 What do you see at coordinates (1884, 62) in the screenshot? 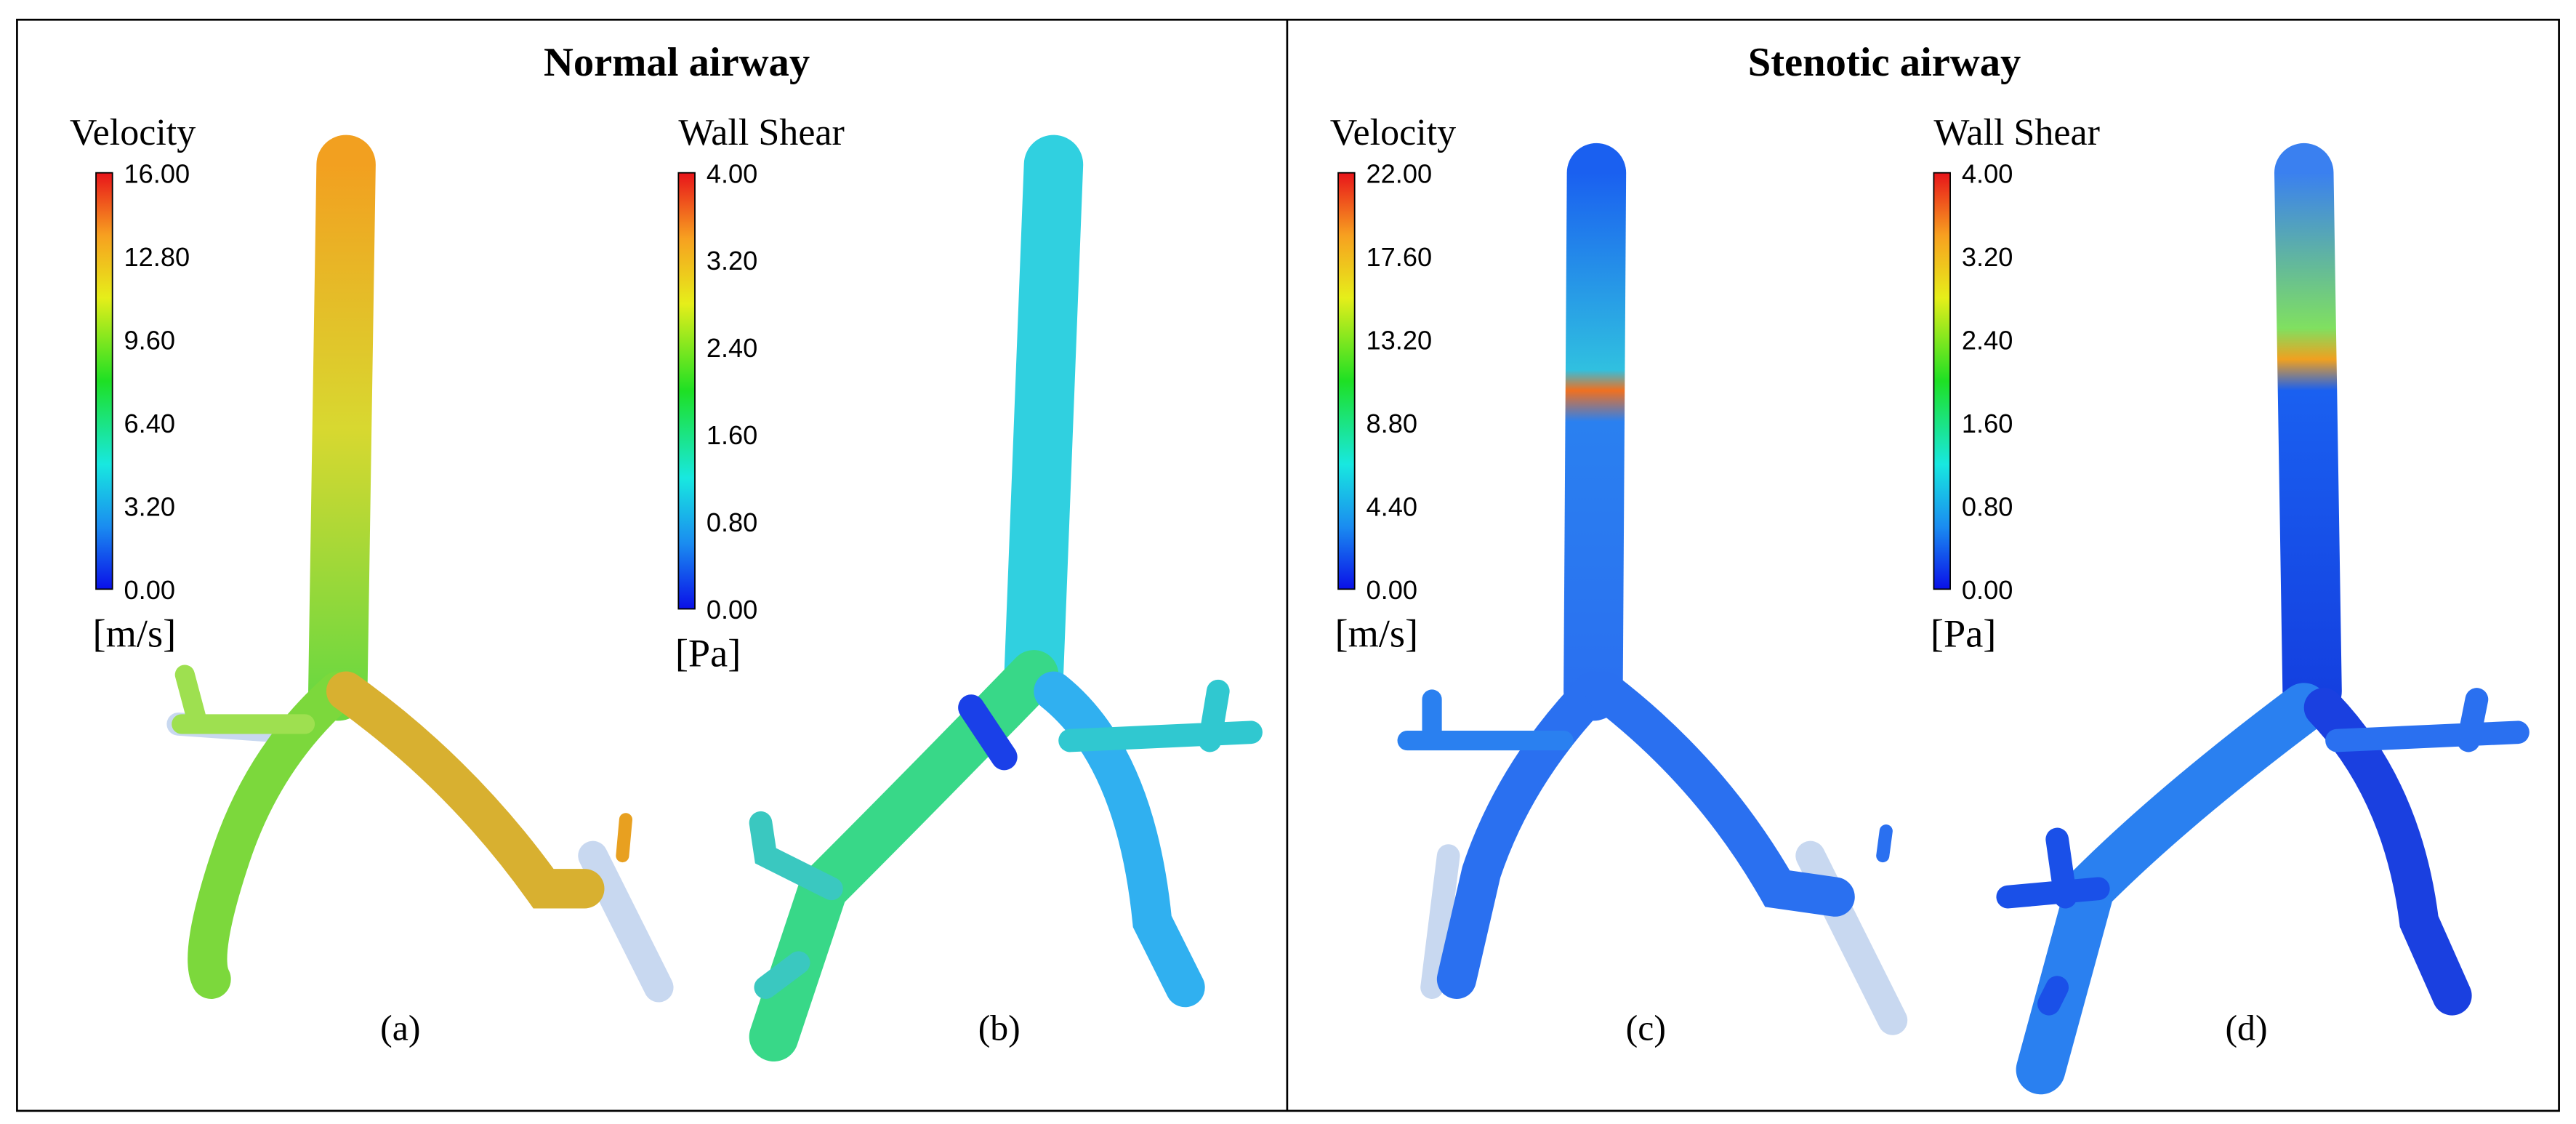
I see `panel-title: Stenotic airway` at bounding box center [1884, 62].